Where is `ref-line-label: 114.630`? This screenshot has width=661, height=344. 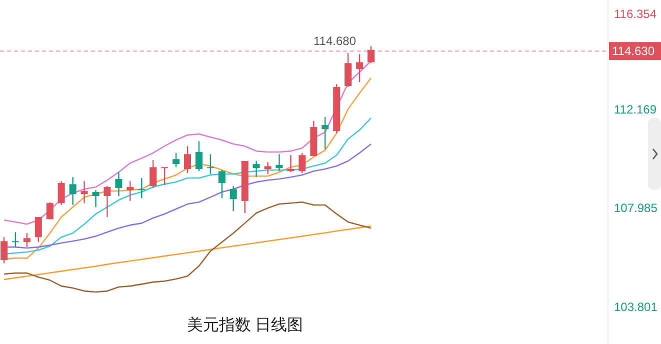
ref-line-label: 114.630 is located at coordinates (633, 51).